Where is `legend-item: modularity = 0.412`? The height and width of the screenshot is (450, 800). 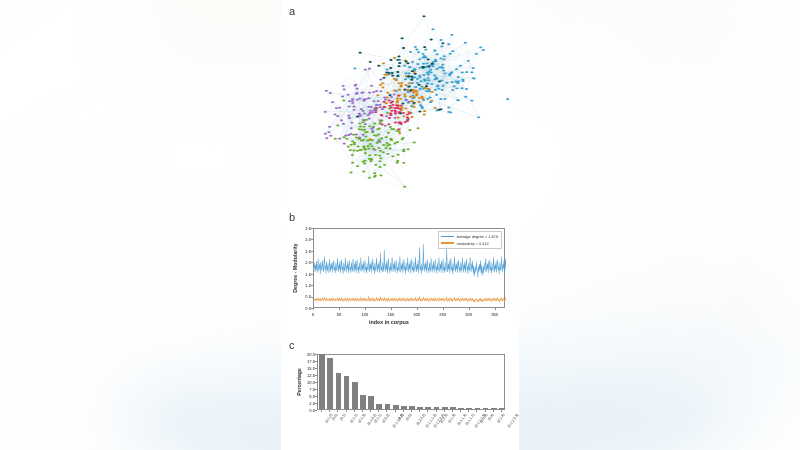
legend-item: modularity = 0.412 is located at coordinates (469, 243).